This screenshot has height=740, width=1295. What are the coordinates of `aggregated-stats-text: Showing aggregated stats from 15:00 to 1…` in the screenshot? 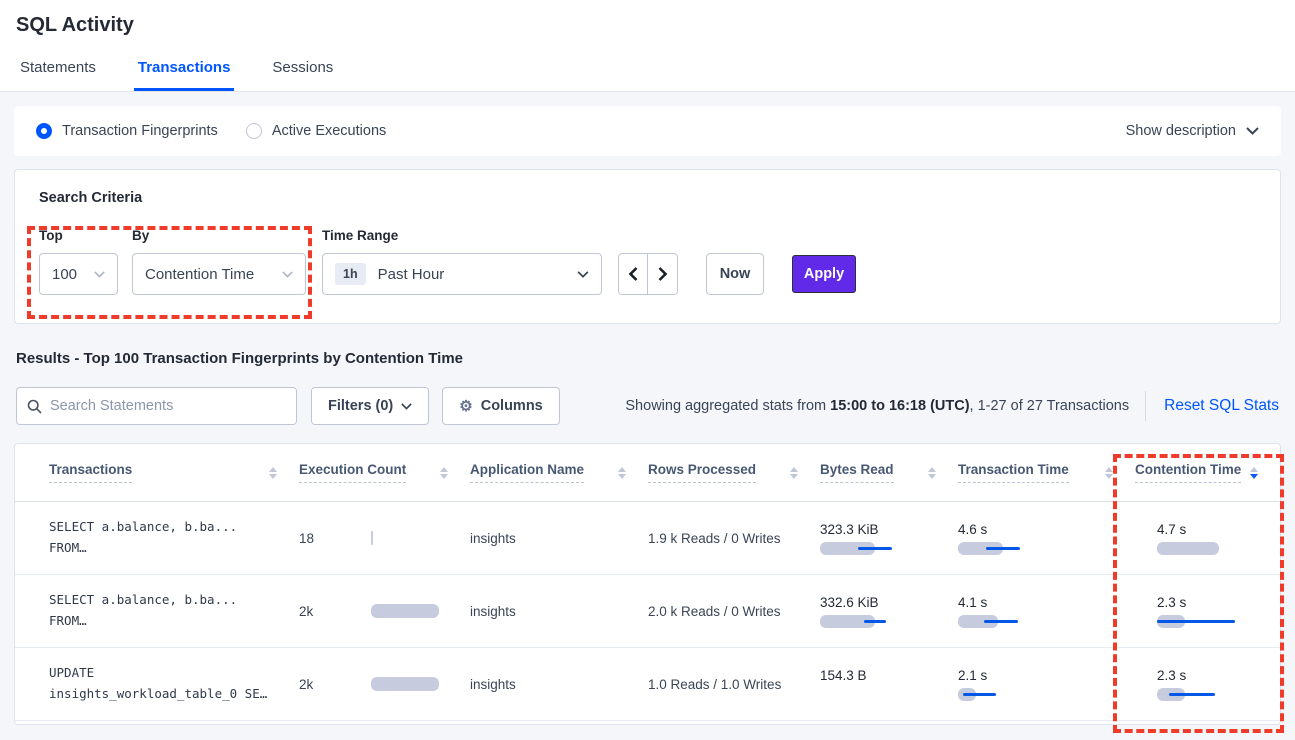 It's located at (877, 406).